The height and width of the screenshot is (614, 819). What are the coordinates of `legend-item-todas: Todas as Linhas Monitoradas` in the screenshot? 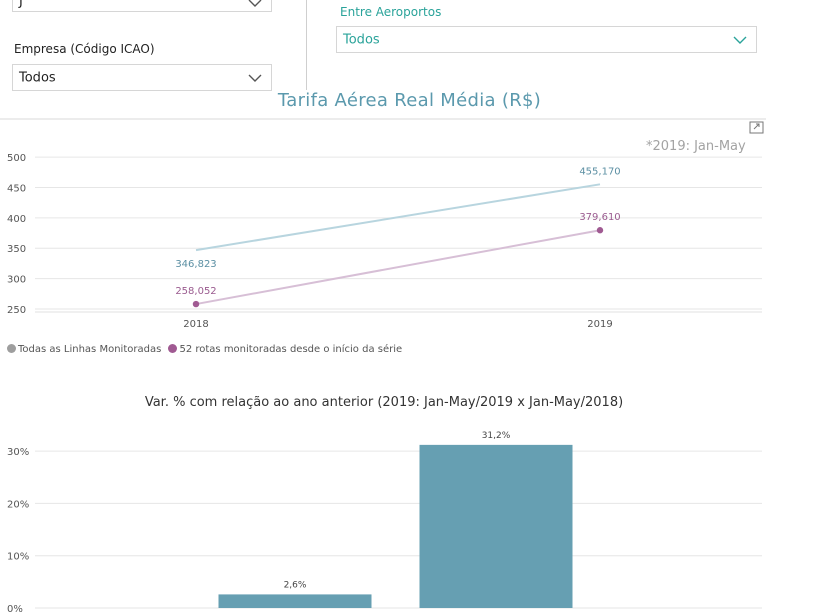 It's located at (84, 349).